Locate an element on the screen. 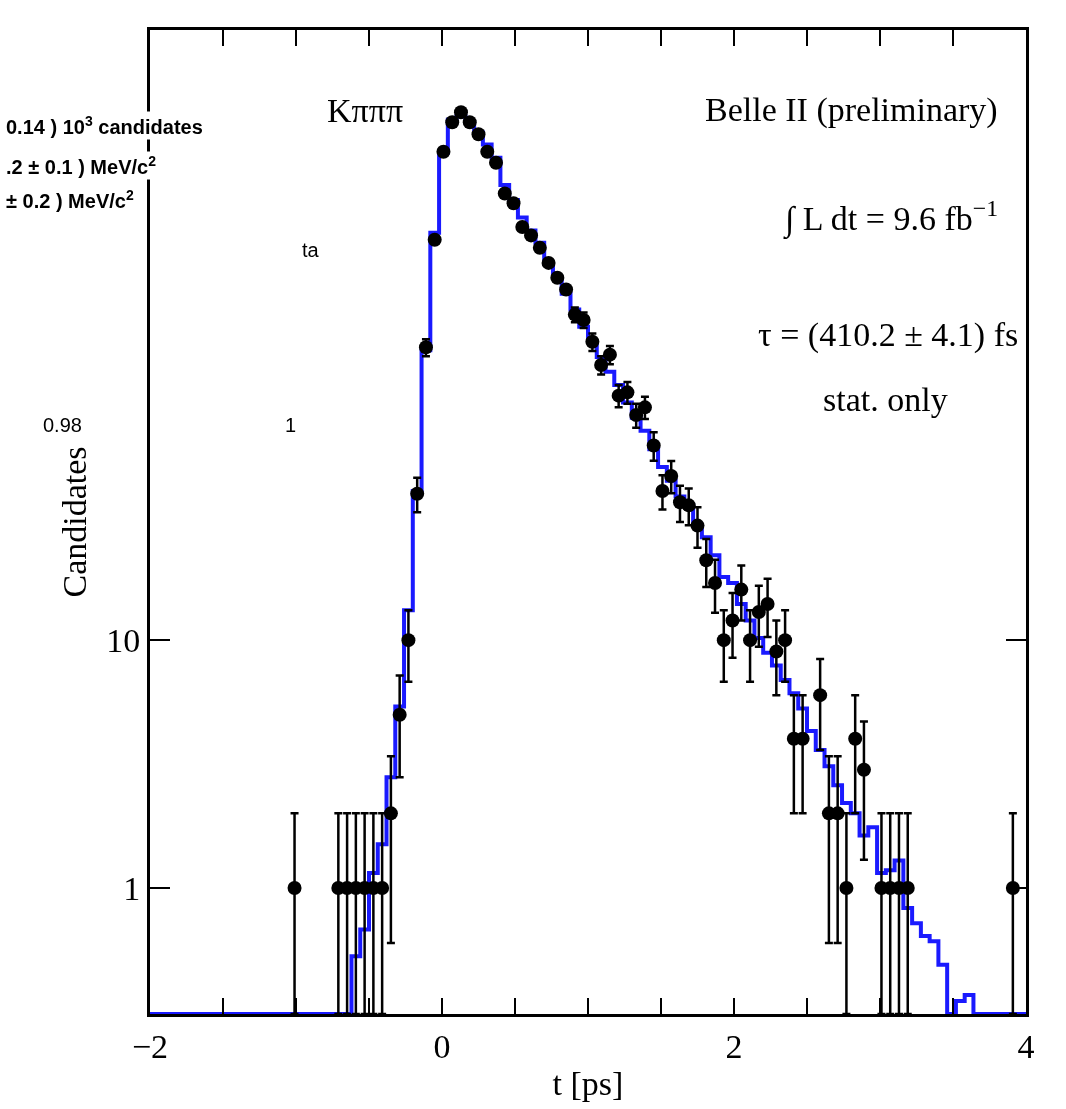 Image resolution: width=1066 pixels, height=1109 pixels. text: ± 0.2 ) MeV/c$^{2}$ is located at coordinates (70, 200).